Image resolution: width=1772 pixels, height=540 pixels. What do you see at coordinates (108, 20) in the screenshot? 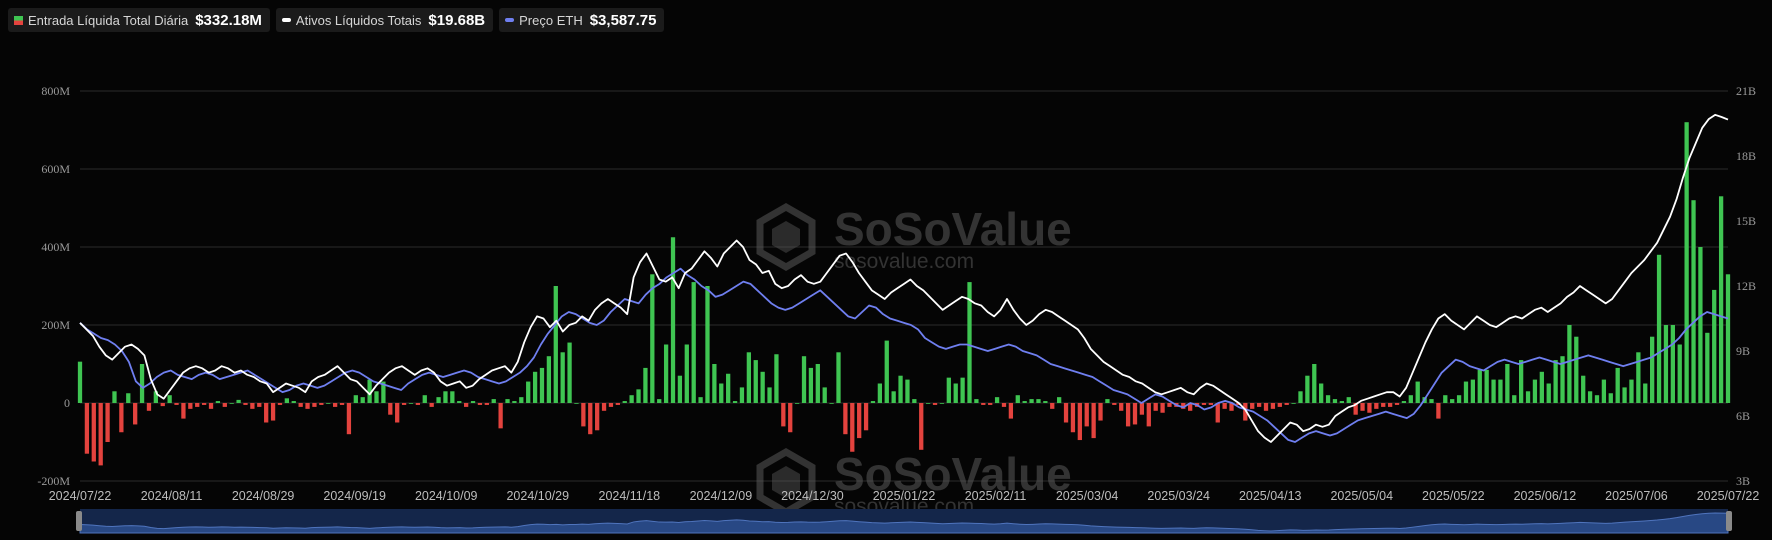
I see `legend-label: Entrada Líquida Total Diária` at bounding box center [108, 20].